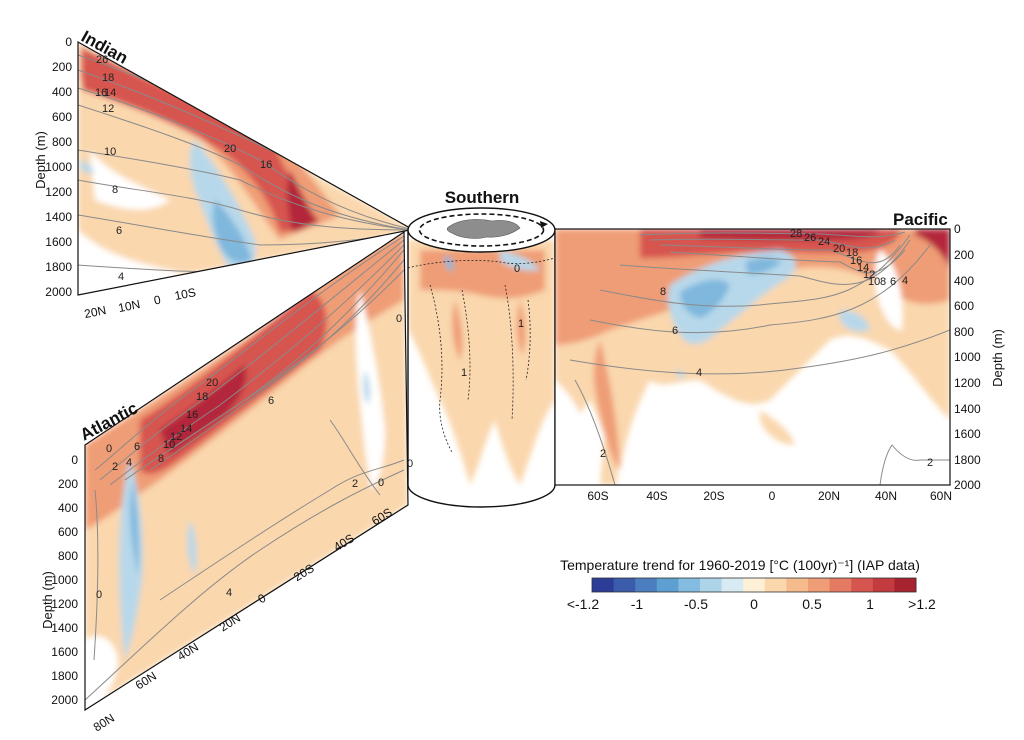 The height and width of the screenshot is (740, 1024). Describe the element at coordinates (597, 496) in the screenshot. I see `x-tick-label: 60S` at that location.